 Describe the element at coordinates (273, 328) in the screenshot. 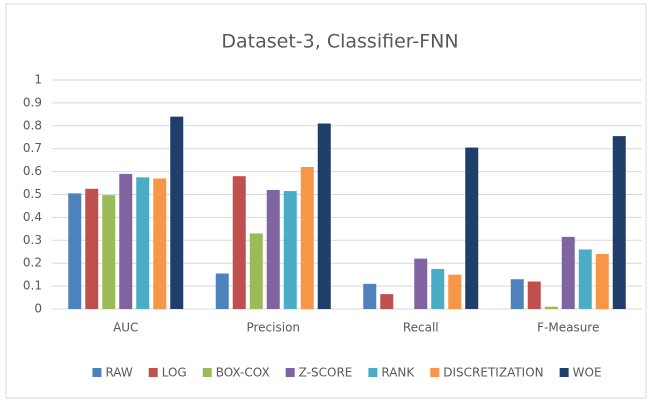

I see `x-tick-label: Precision` at that location.